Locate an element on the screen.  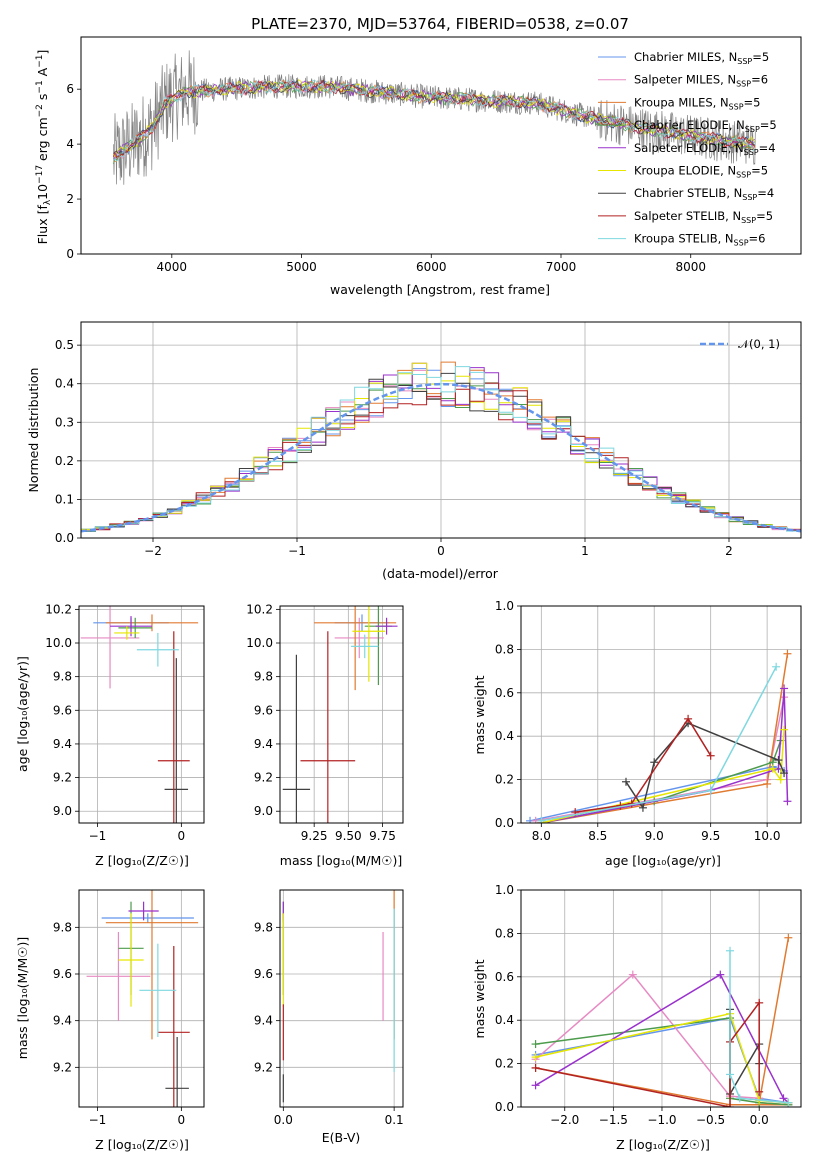
legend-label: Chabrier MILES, NSSP=5 is located at coordinates (701, 58).